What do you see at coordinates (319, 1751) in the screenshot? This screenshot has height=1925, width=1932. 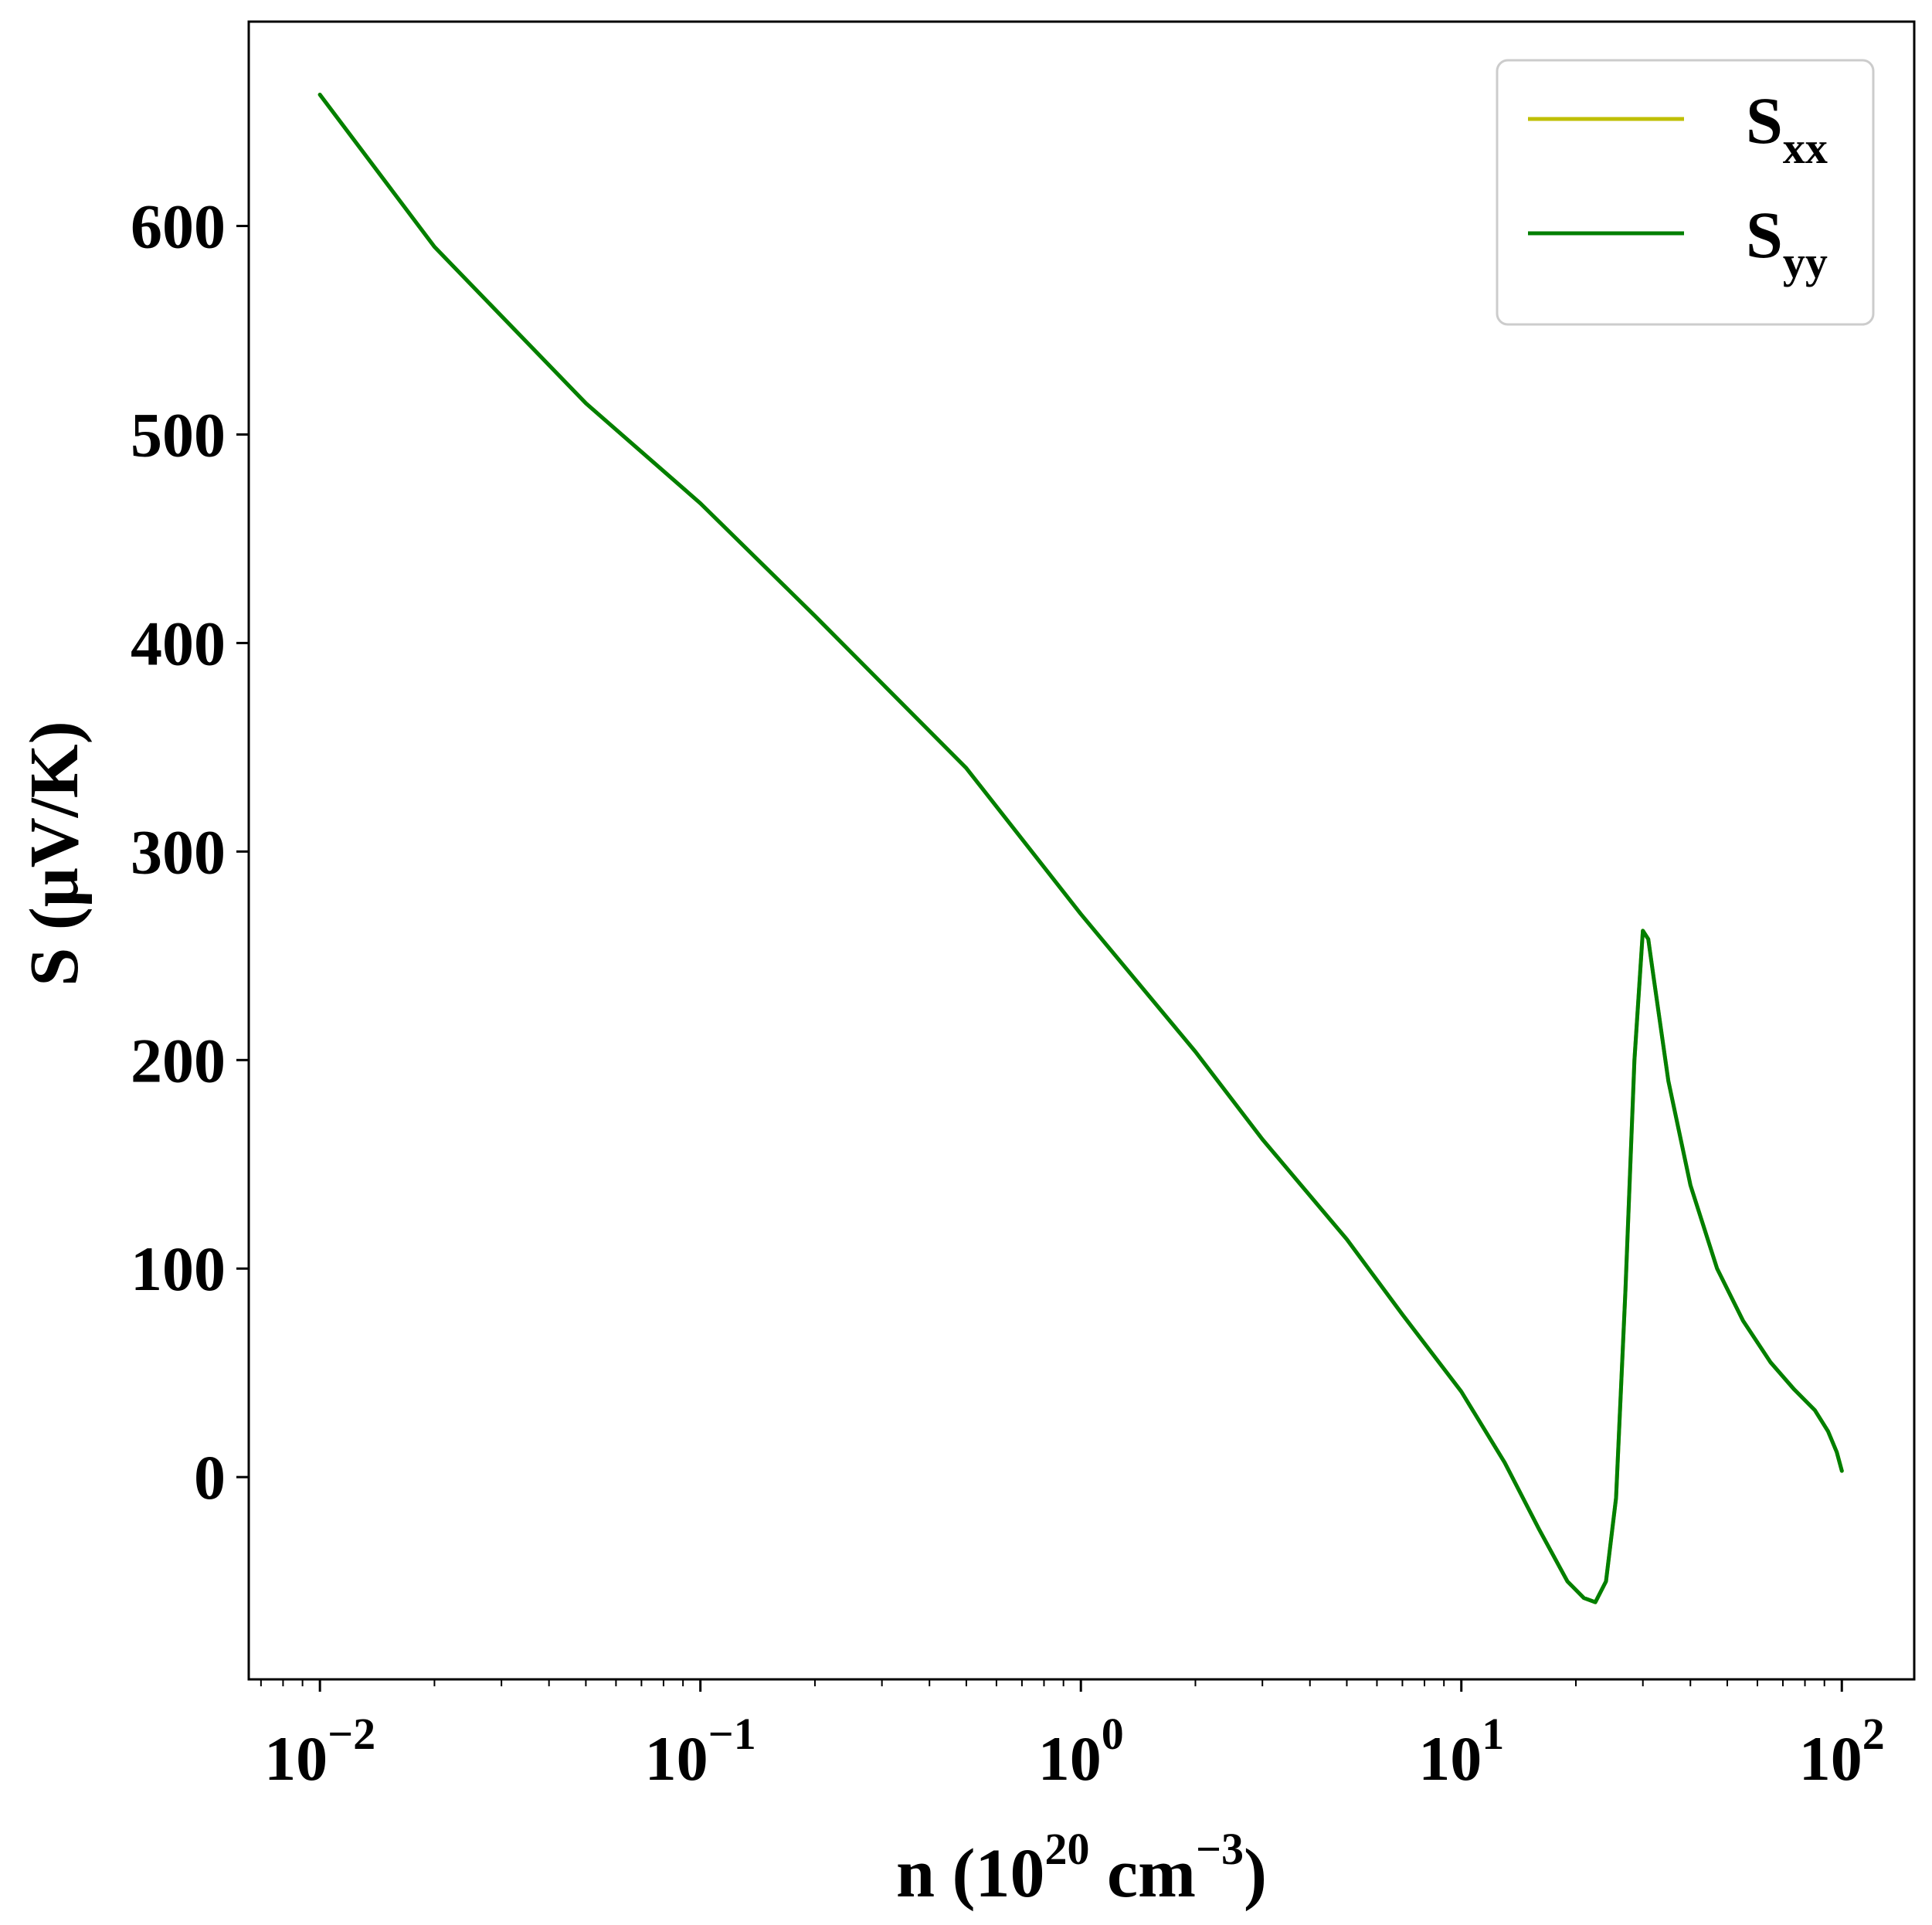 I see `x-tick-label: 10⁻²` at bounding box center [319, 1751].